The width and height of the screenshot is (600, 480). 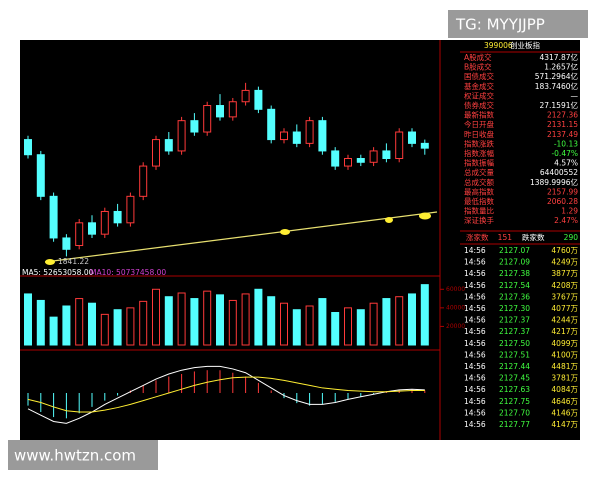 What do you see at coordinates (514, 285) in the screenshot?
I see `tick-price: 2127.54` at bounding box center [514, 285].